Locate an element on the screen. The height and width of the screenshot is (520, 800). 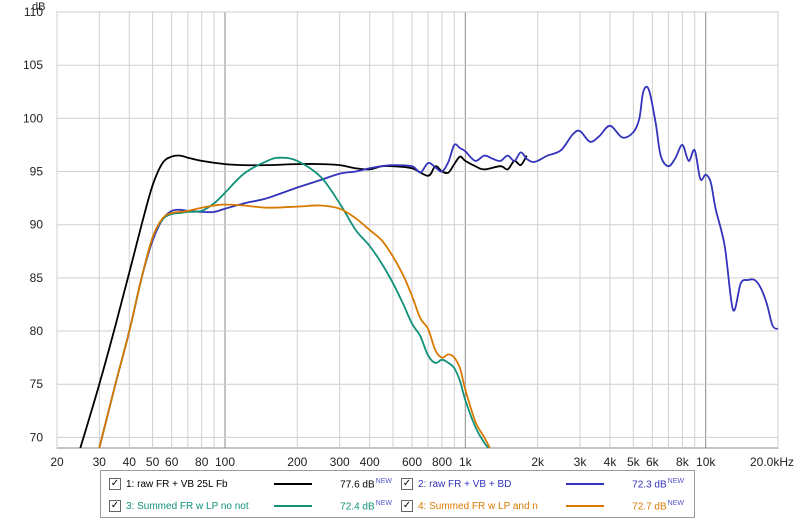
checkbox-series-4: ✓ is located at coordinates (407, 506).